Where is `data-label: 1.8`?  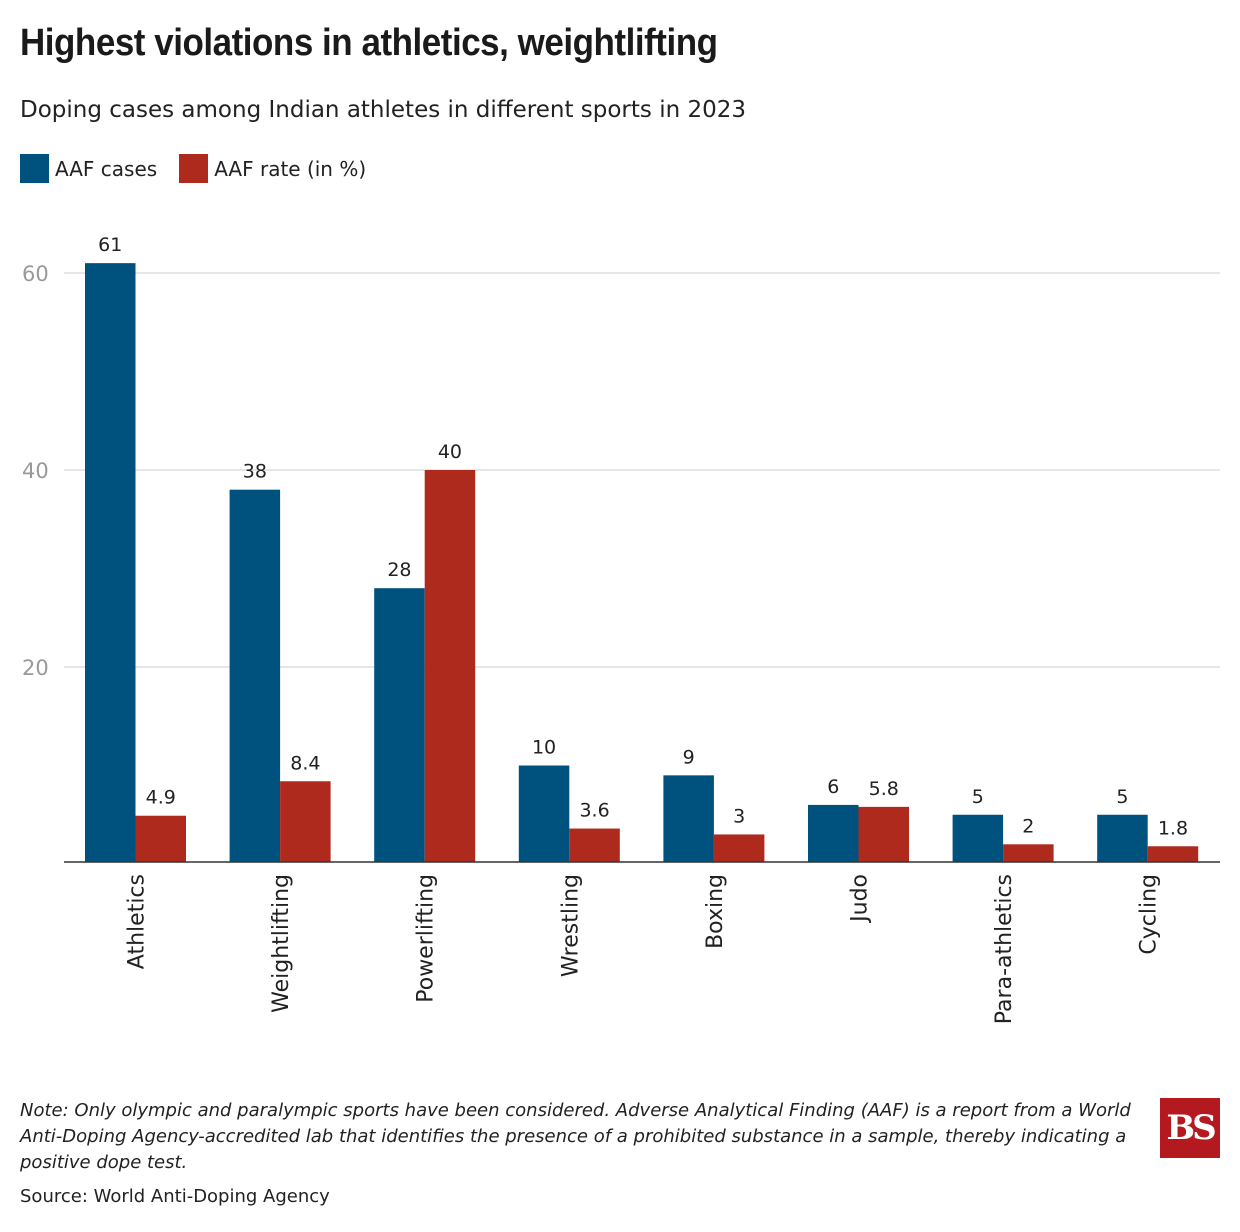
data-label: 1.8 is located at coordinates (1173, 828).